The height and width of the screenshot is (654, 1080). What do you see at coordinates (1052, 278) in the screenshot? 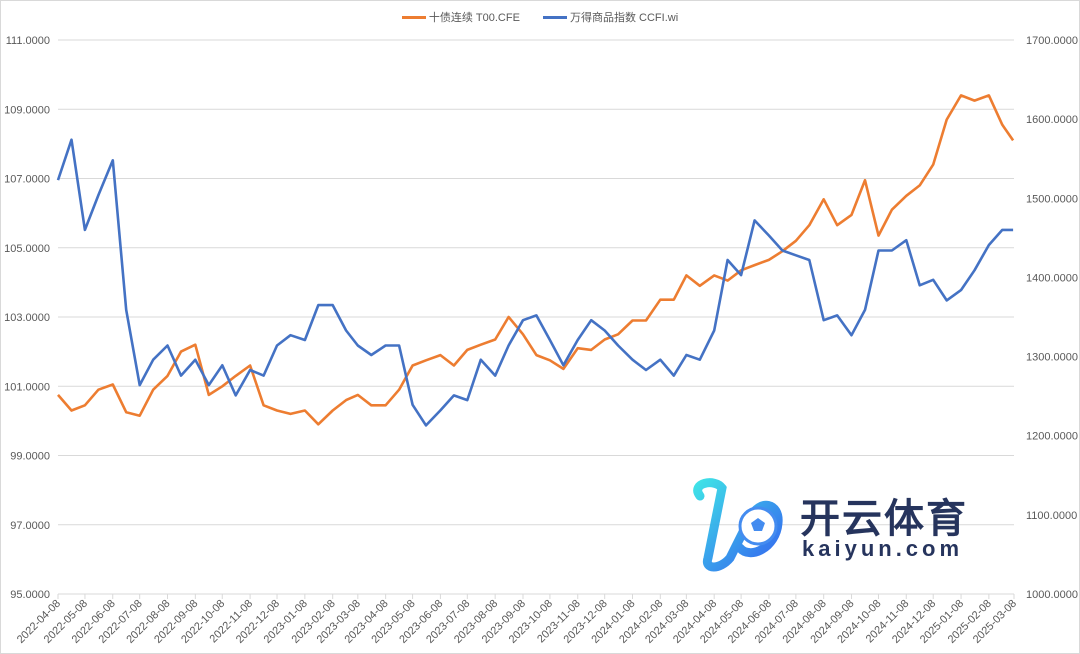
I see `y-right-tick-label: 1400.0000` at bounding box center [1052, 278].